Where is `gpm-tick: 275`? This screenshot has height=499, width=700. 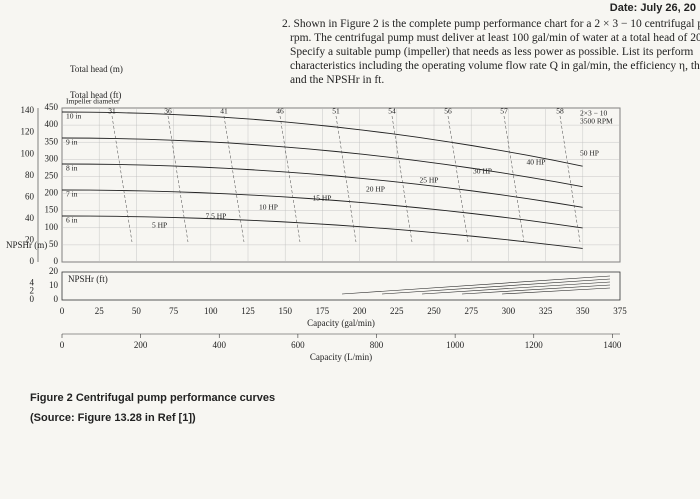
gpm-tick: 275 is located at coordinates (471, 311).